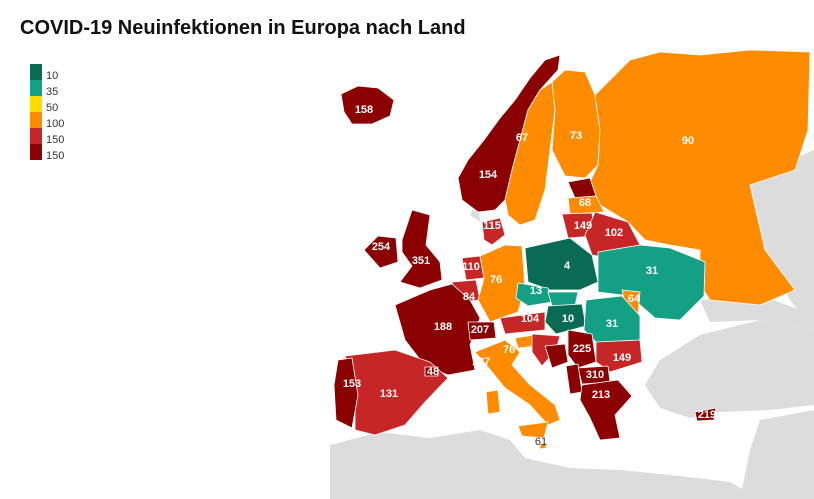 The height and width of the screenshot is (499, 814). I want to click on value-label: 127, so click(481, 362).